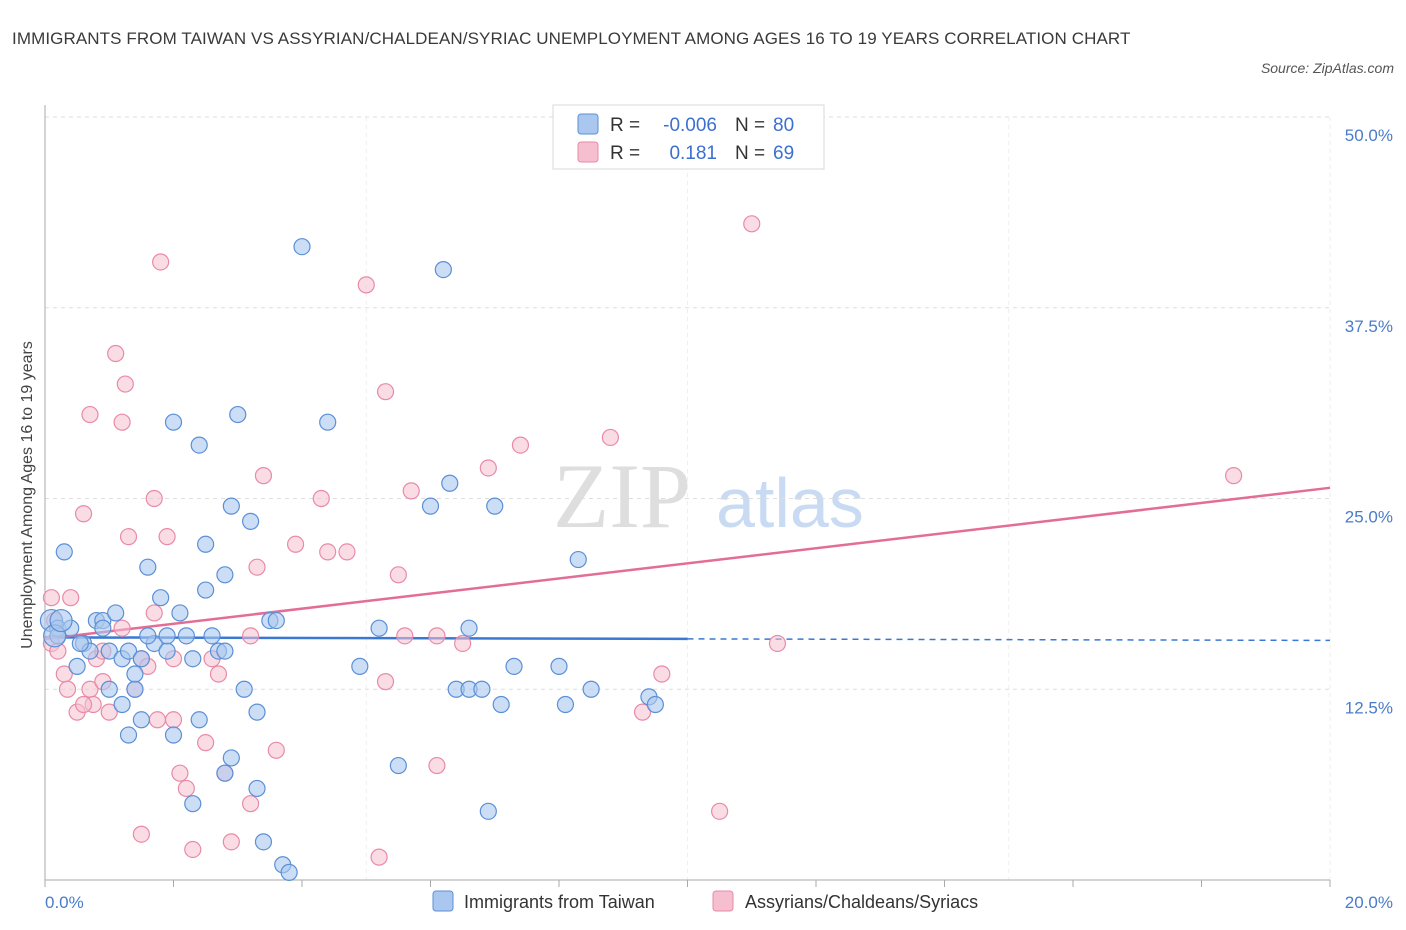  What do you see at coordinates (625, 125) in the screenshot?
I see `legend-r-label-1: R =` at bounding box center [625, 125].